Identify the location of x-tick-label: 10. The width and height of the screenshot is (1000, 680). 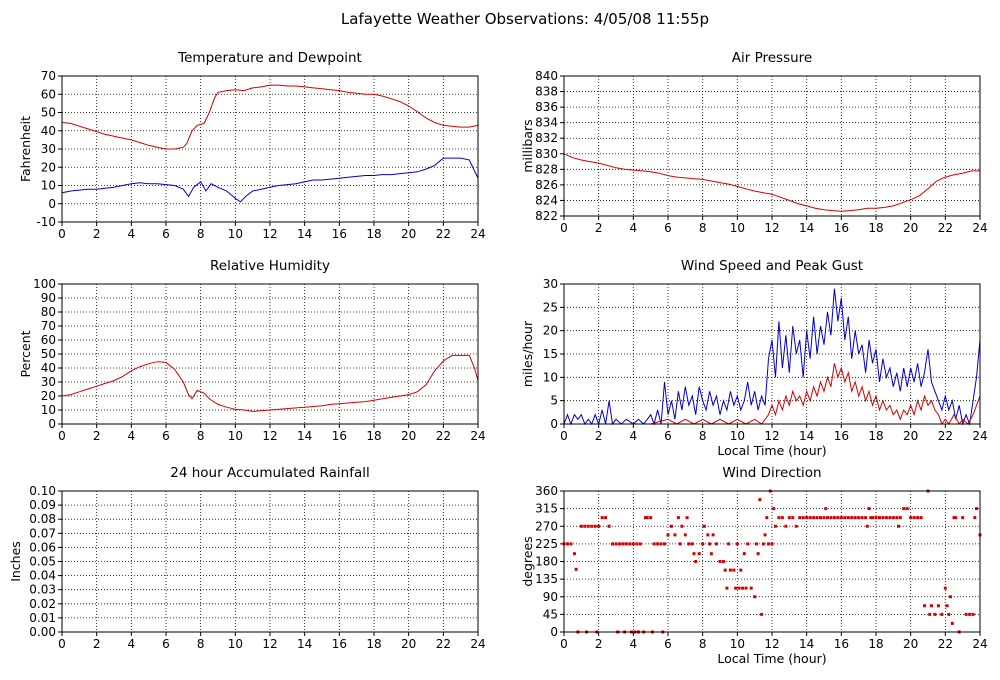
(737, 644).